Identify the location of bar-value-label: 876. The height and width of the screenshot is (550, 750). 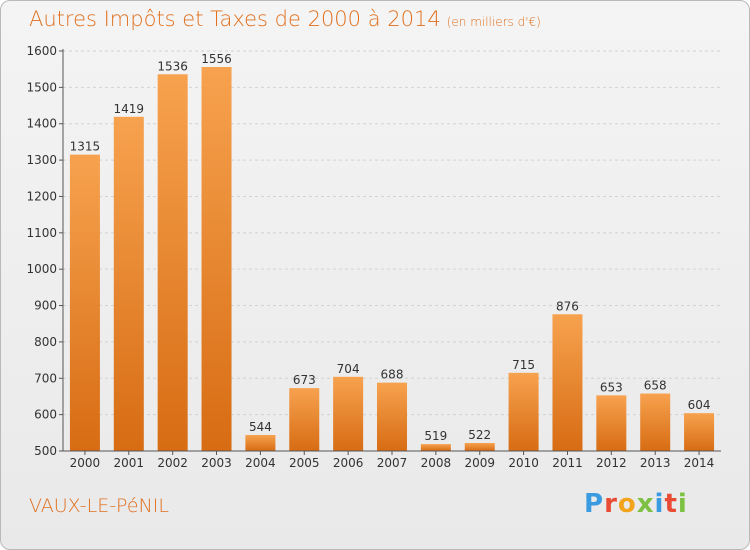
(567, 306).